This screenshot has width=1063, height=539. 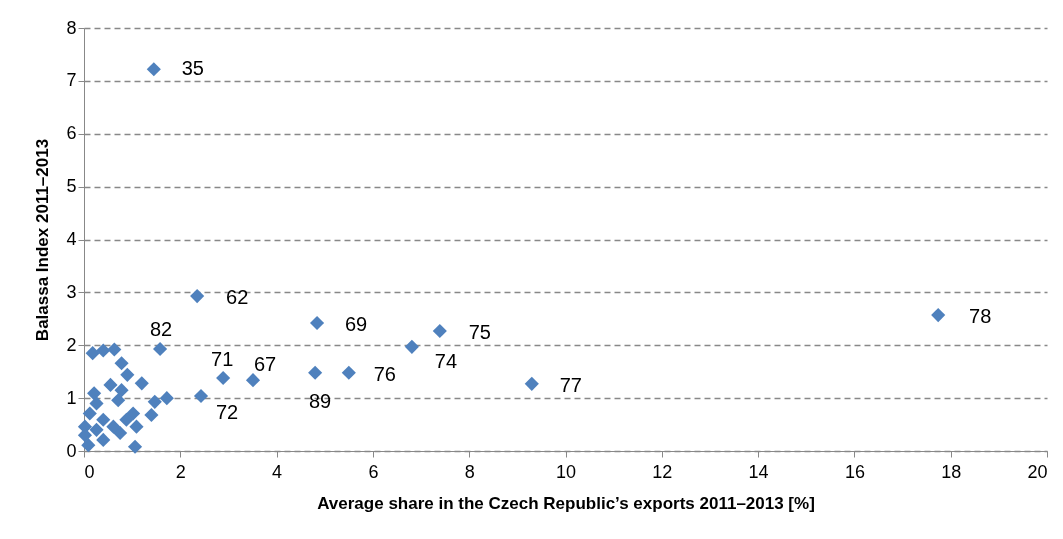 What do you see at coordinates (192, 68) in the screenshot?
I see `annotation: 35` at bounding box center [192, 68].